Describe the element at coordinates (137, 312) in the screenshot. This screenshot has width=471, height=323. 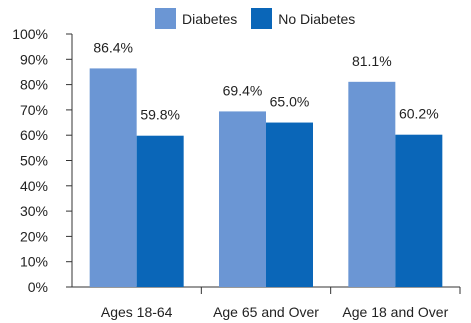
I see `x-tick-label: Ages 18-64` at that location.